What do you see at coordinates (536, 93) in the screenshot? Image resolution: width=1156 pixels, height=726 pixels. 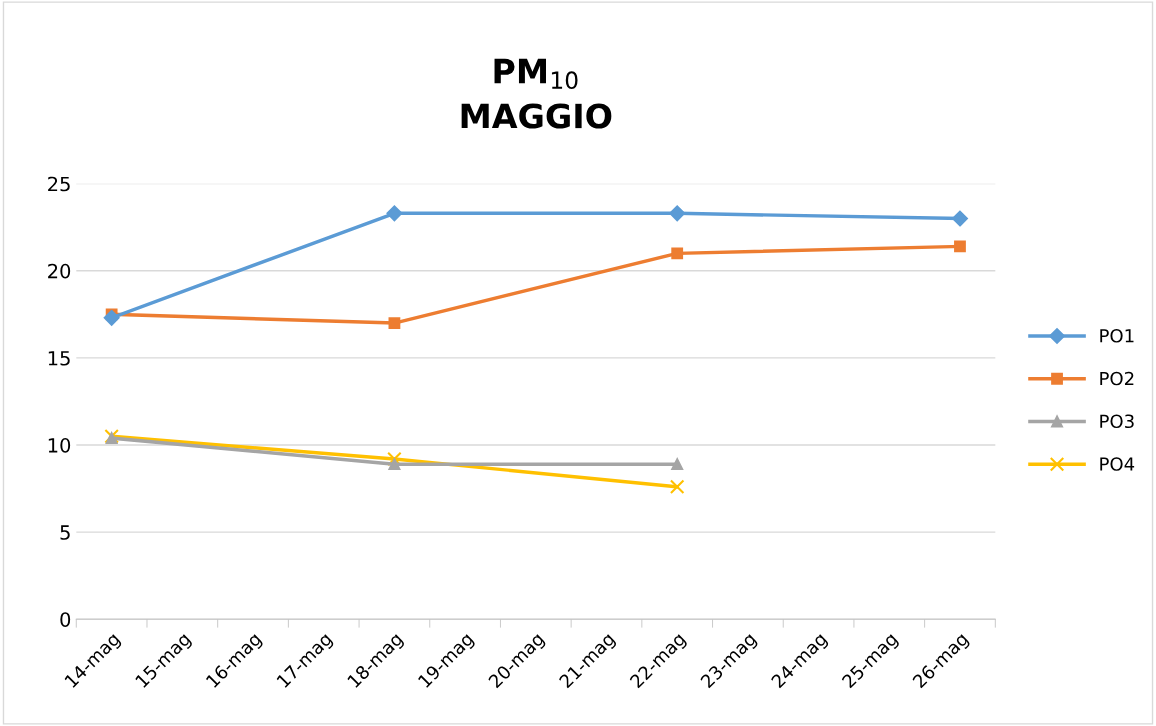 I see `chart-title: PM$_{10}$ MAGGIO` at bounding box center [536, 93].